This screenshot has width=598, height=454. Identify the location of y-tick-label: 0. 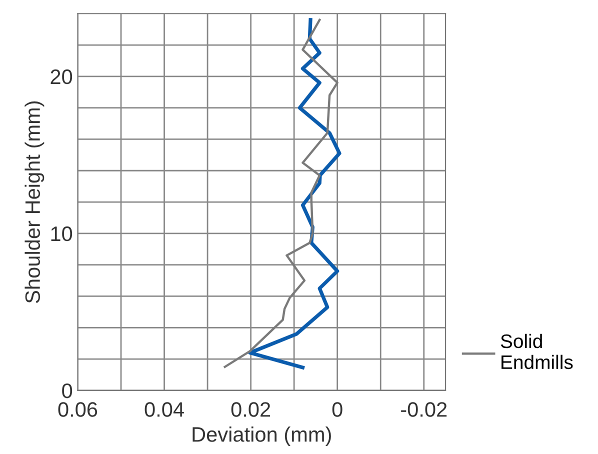
(67, 390).